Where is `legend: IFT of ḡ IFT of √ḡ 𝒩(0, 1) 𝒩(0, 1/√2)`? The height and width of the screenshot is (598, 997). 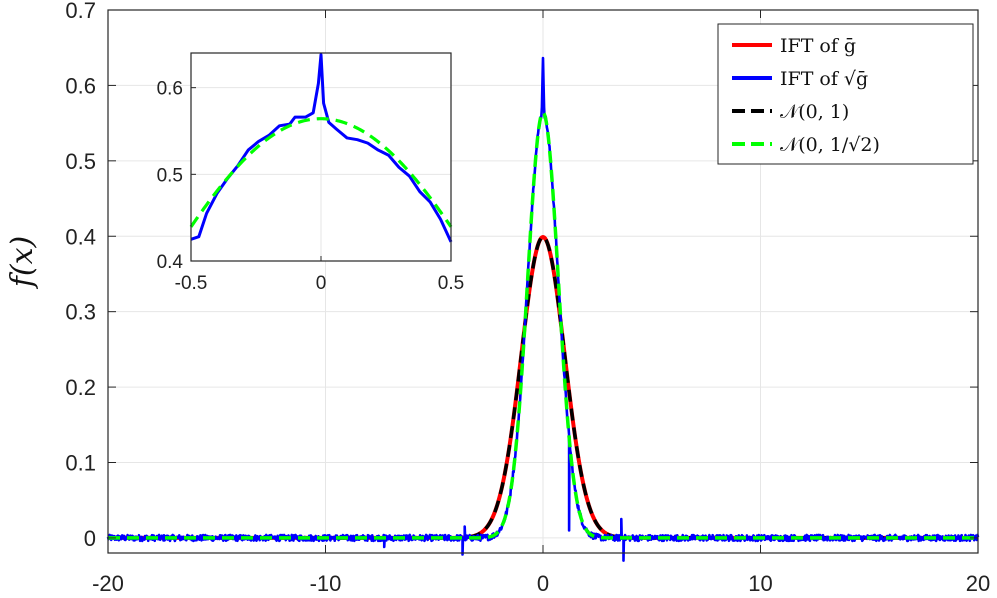 legend: IFT of ḡ IFT of √ḡ 𝒩(0, 1) 𝒩(0, 1/√2) is located at coordinates (845, 94).